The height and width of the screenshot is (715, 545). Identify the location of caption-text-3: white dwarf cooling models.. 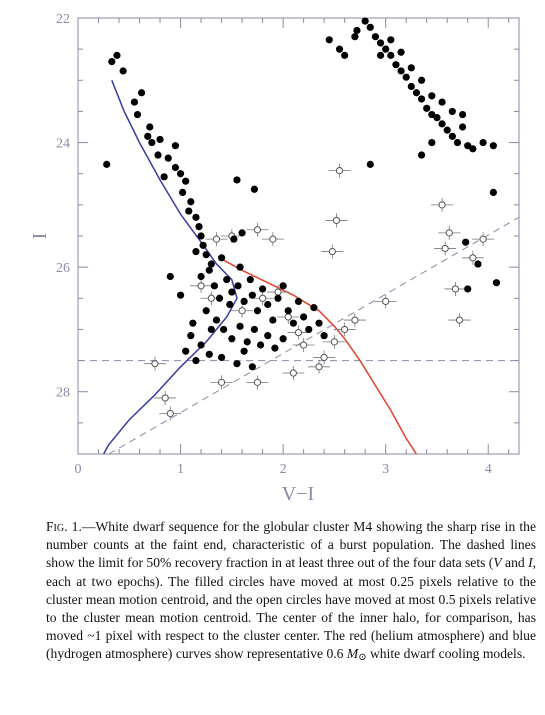
(446, 653).